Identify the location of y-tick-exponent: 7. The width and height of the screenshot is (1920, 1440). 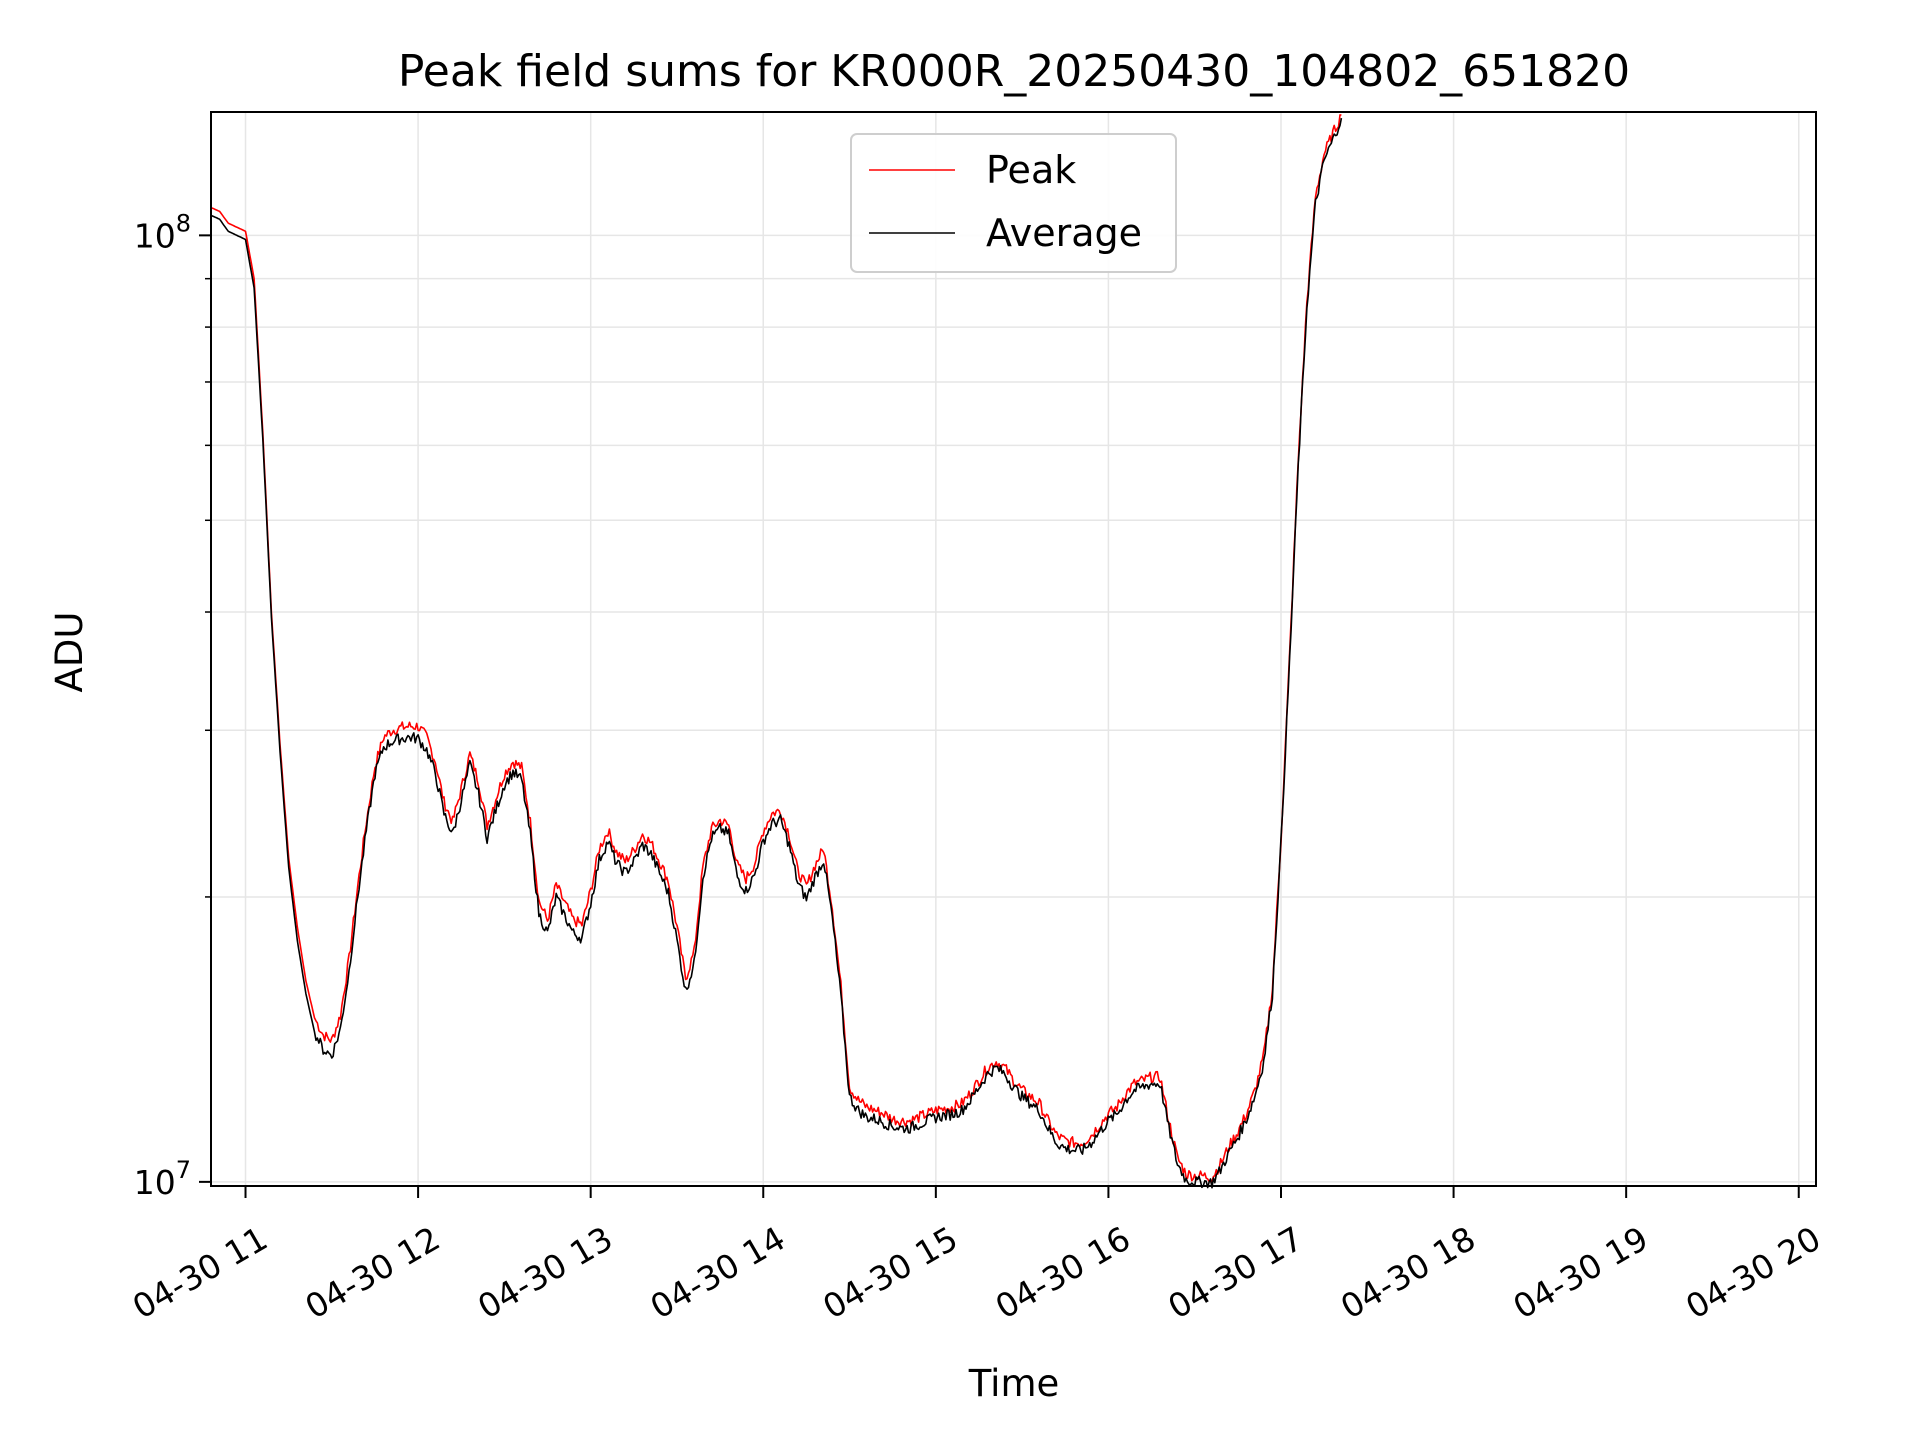
(183, 1170).